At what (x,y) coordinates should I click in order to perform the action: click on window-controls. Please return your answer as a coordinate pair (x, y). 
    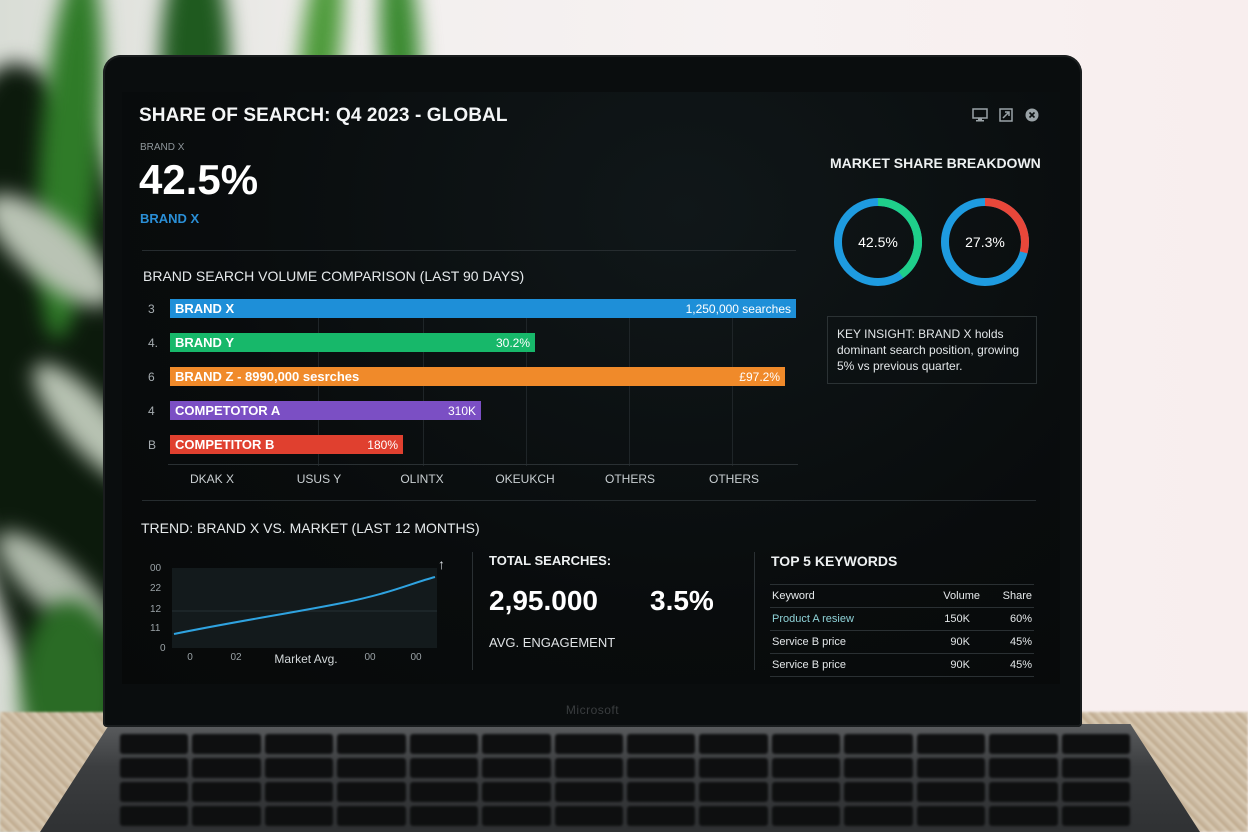
    Looking at the image, I should click on (1006, 115).